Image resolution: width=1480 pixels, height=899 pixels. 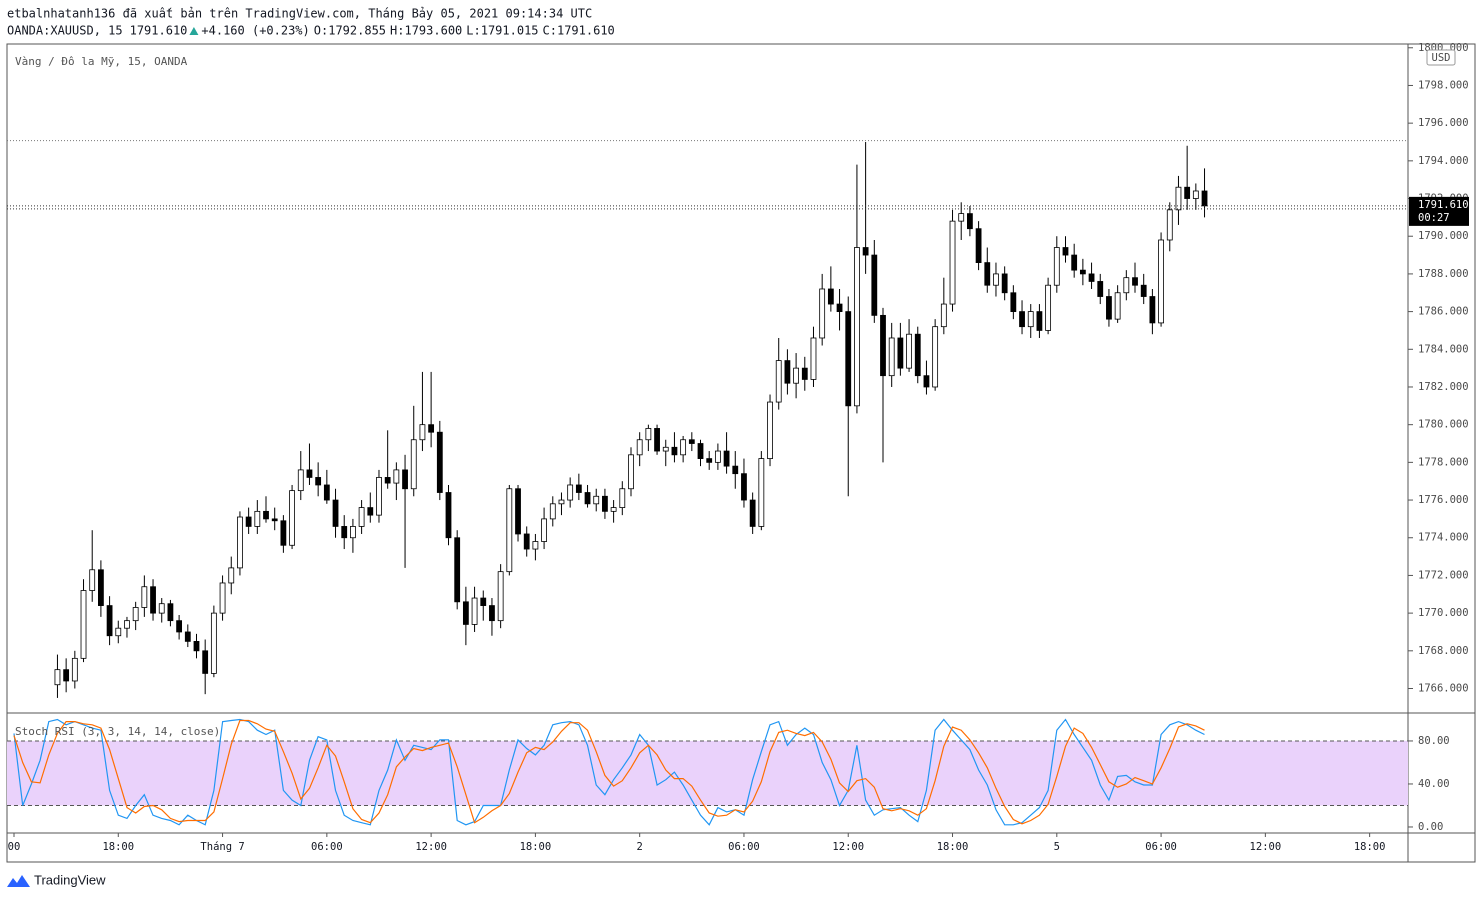 I want to click on x-tick-label: 18:00, so click(x=1370, y=847).